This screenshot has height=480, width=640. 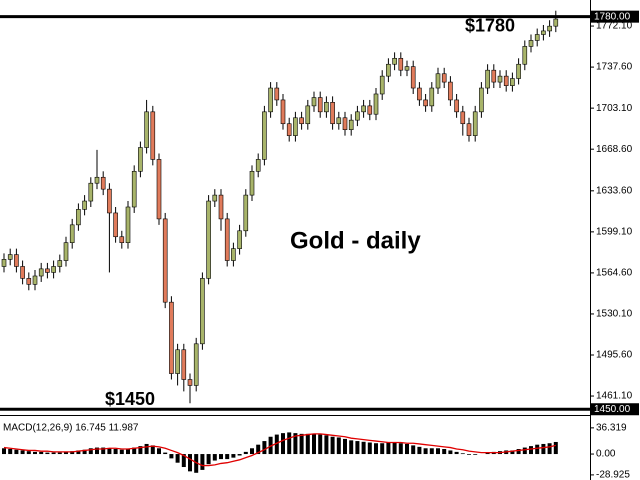 I want to click on y-tick-label: 1564.60, so click(x=614, y=273).